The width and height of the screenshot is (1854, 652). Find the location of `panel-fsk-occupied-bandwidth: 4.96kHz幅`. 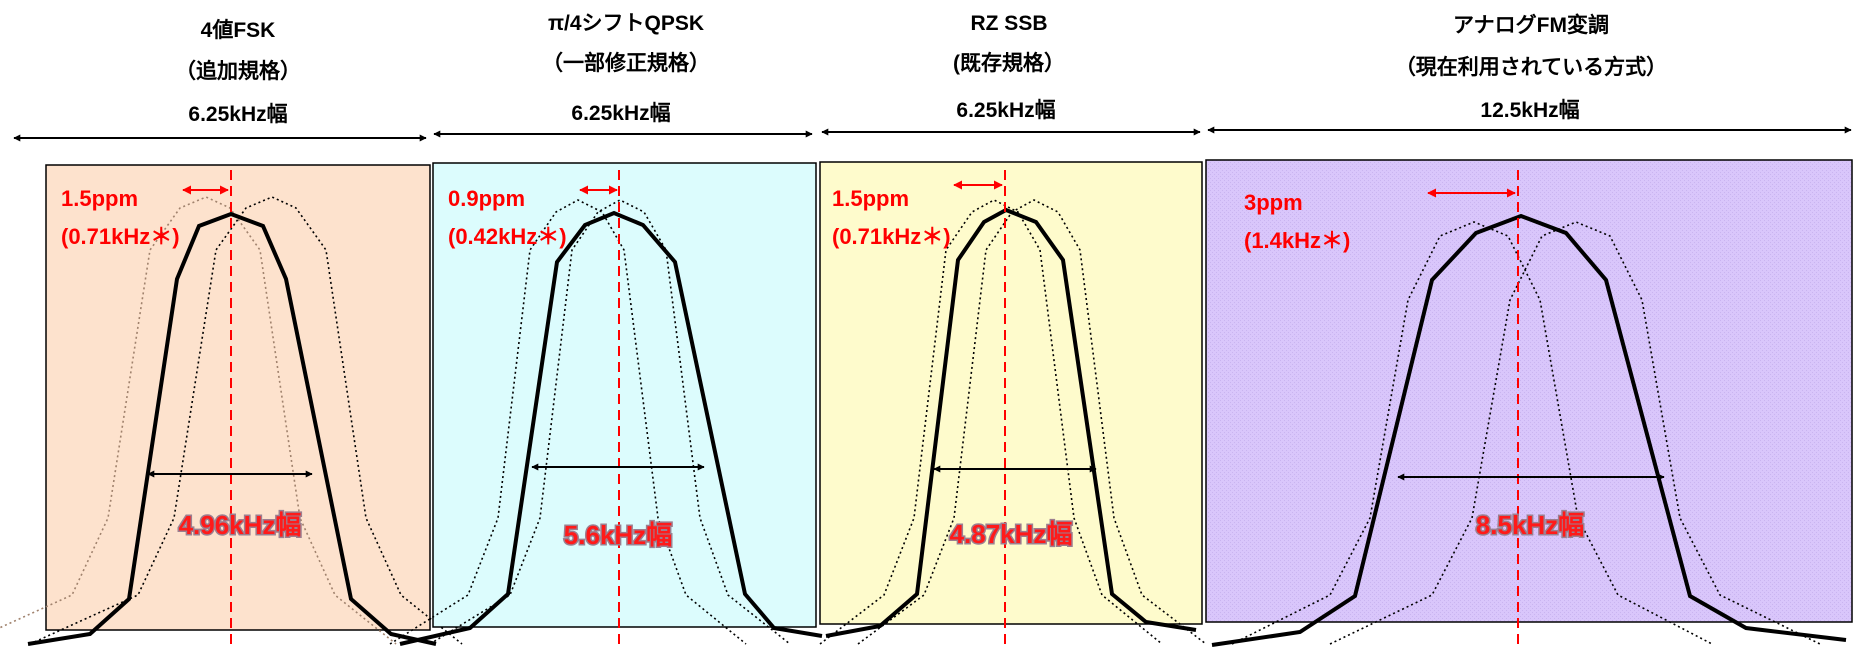

panel-fsk-occupied-bandwidth: 4.96kHz幅 is located at coordinates (240, 525).